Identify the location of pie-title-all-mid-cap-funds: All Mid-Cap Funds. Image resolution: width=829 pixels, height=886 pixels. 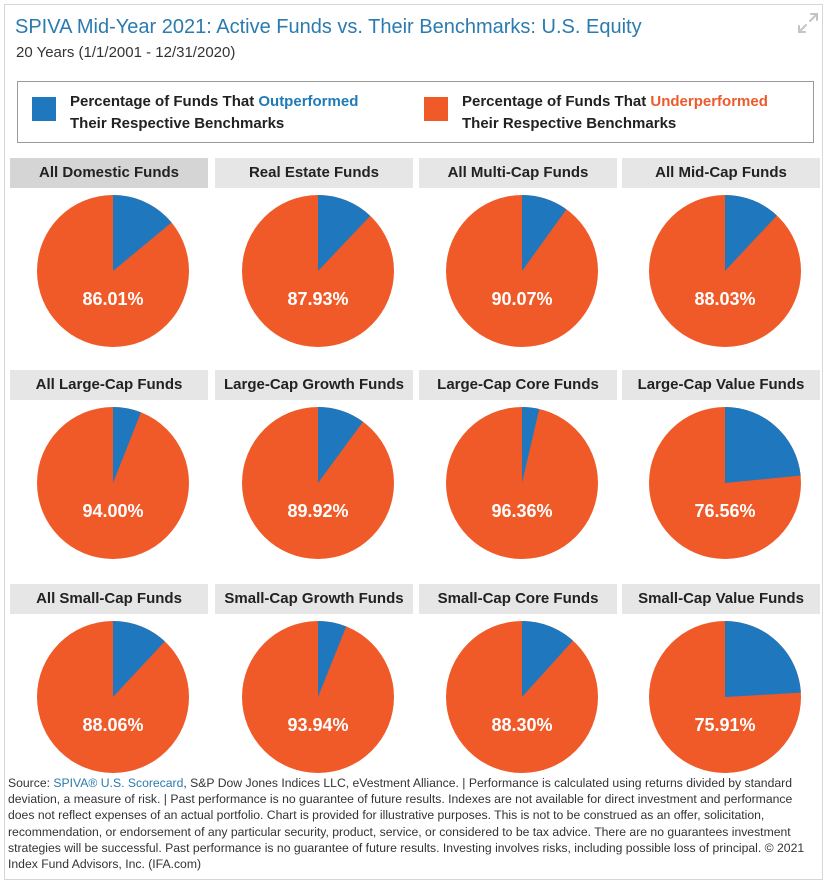
(721, 173).